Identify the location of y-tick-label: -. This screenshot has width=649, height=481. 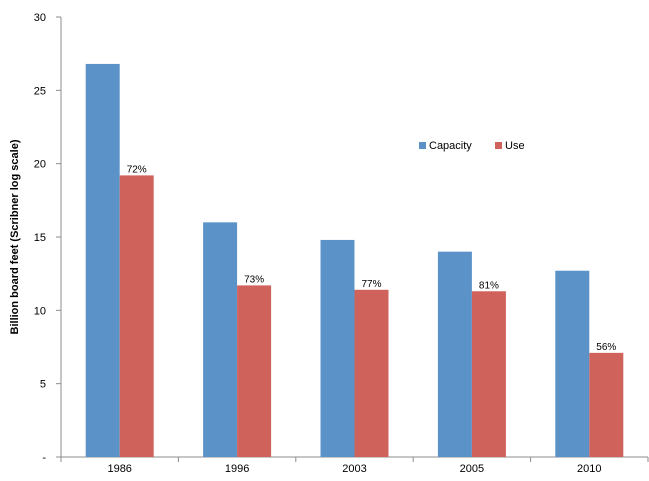
(44, 458).